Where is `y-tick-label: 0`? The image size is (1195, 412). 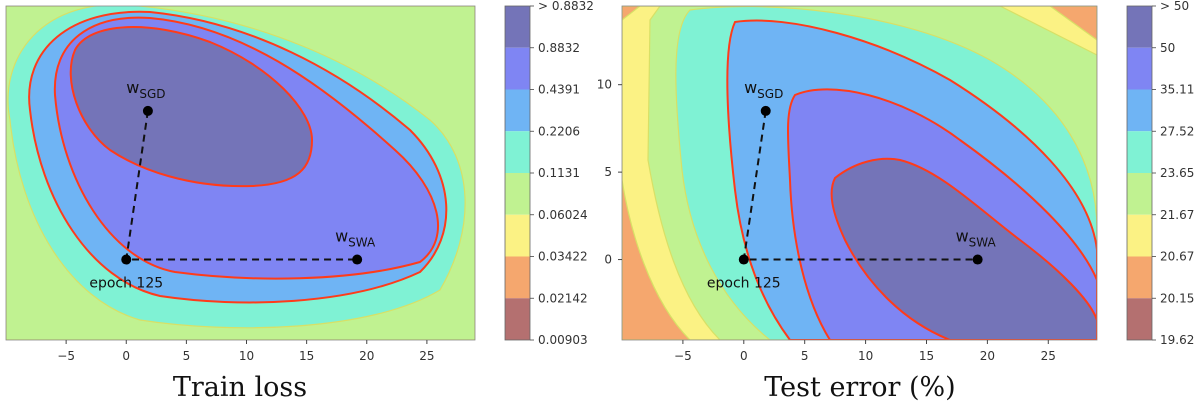
y-tick-label: 0 is located at coordinates (608, 260).